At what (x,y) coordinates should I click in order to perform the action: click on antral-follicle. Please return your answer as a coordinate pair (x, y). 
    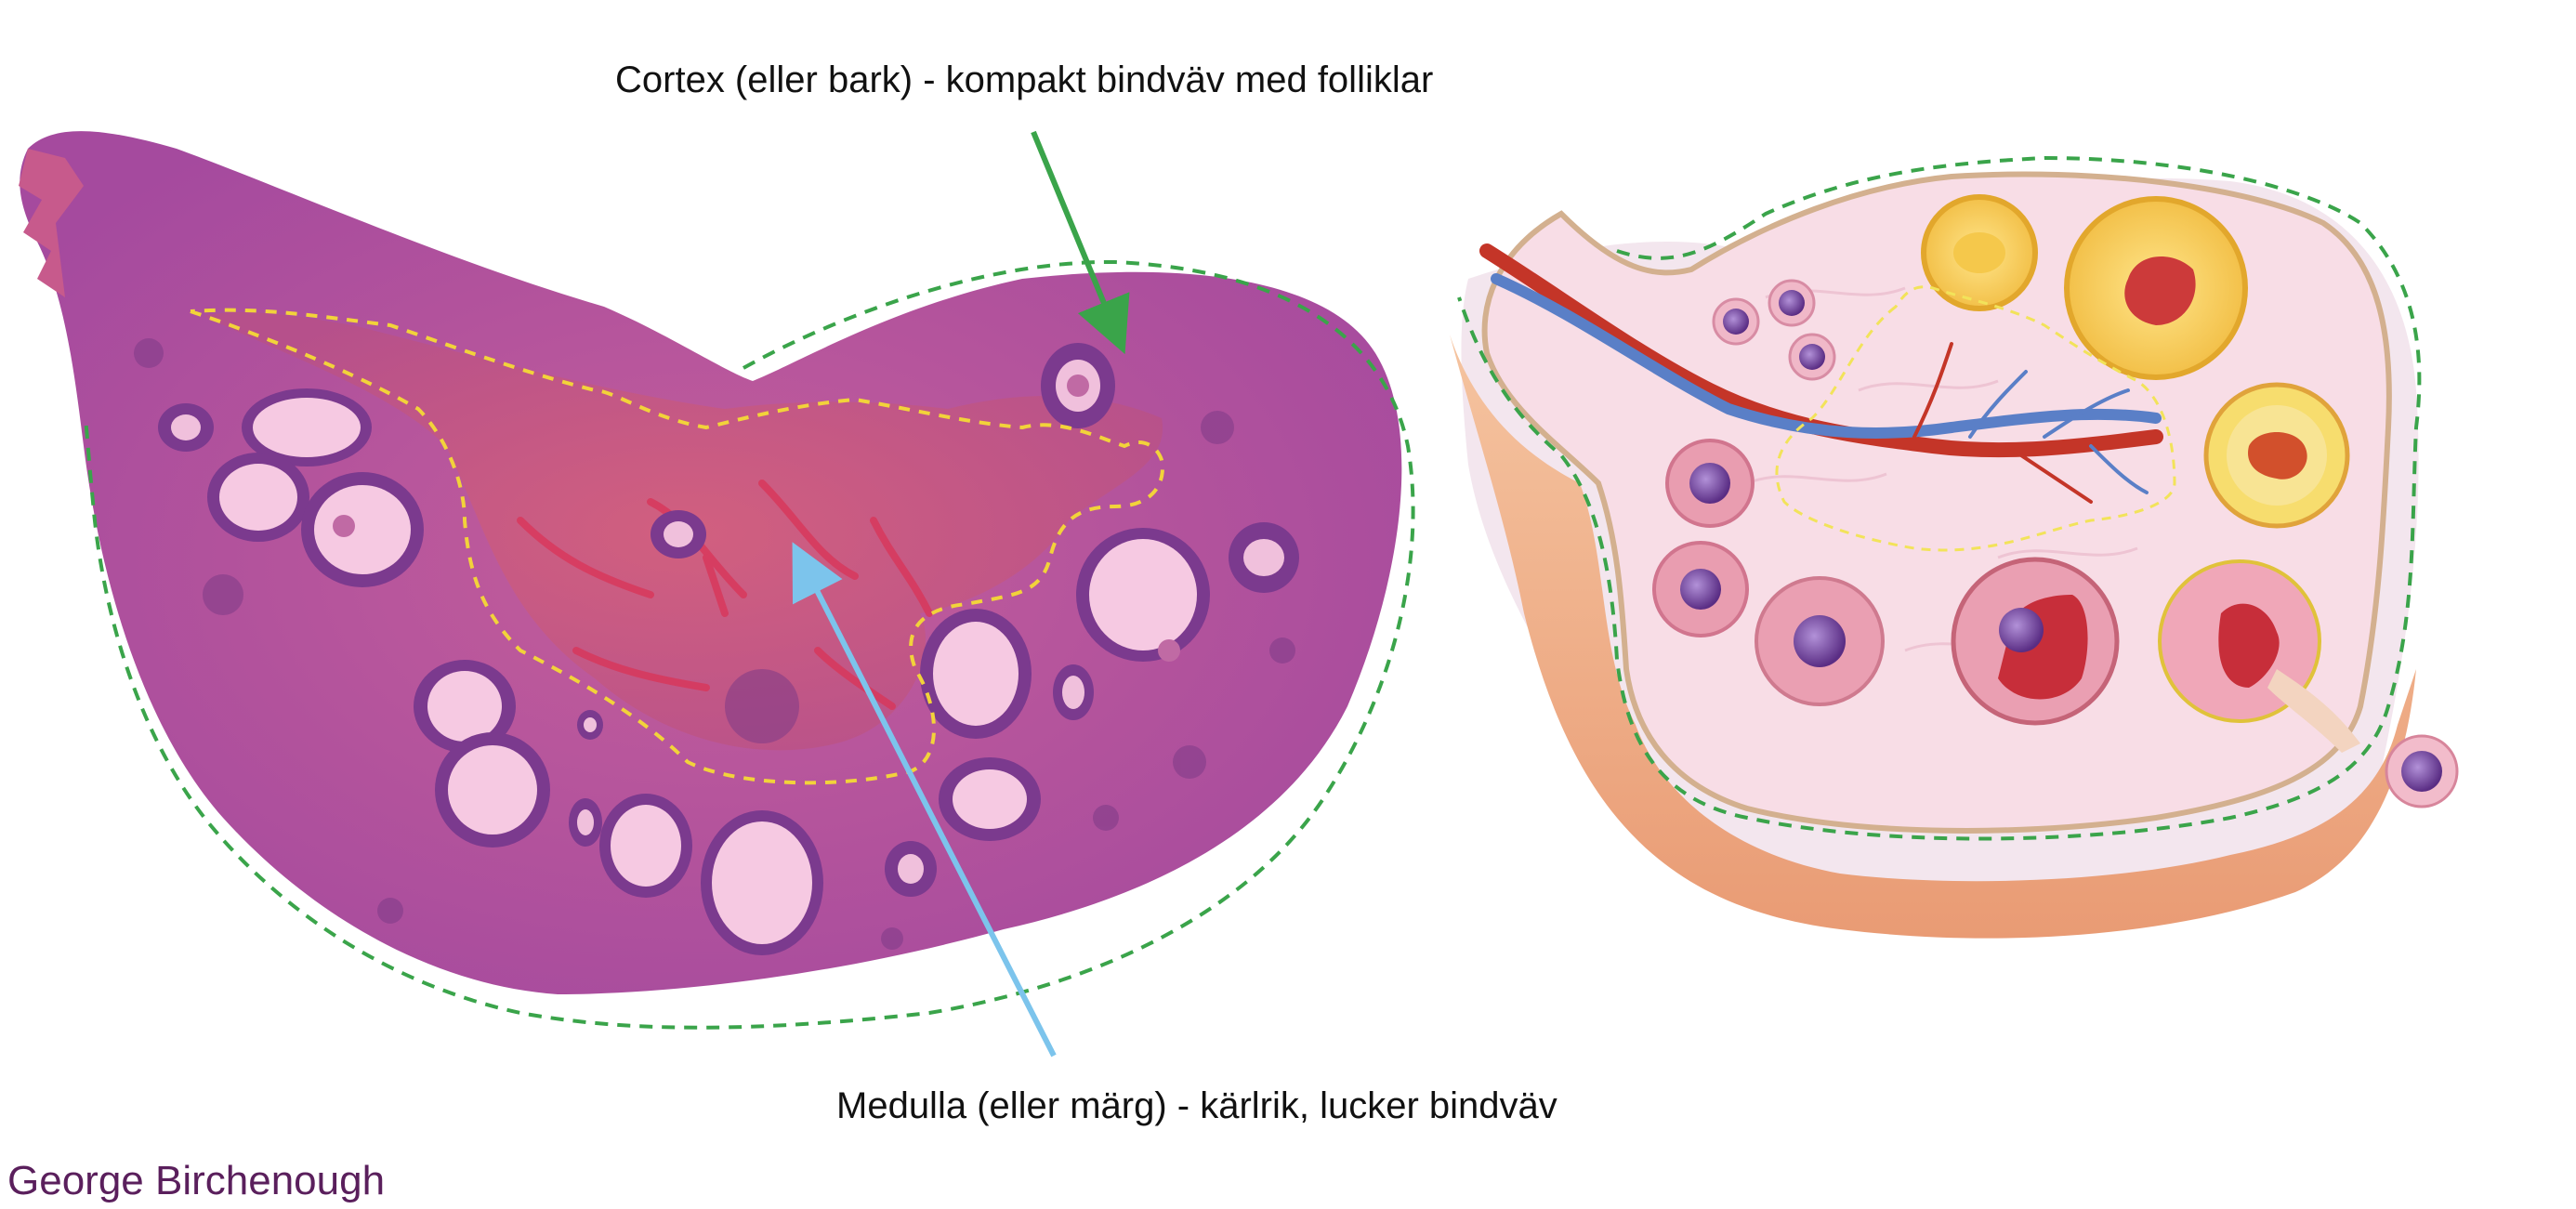
    Looking at the image, I should click on (2035, 641).